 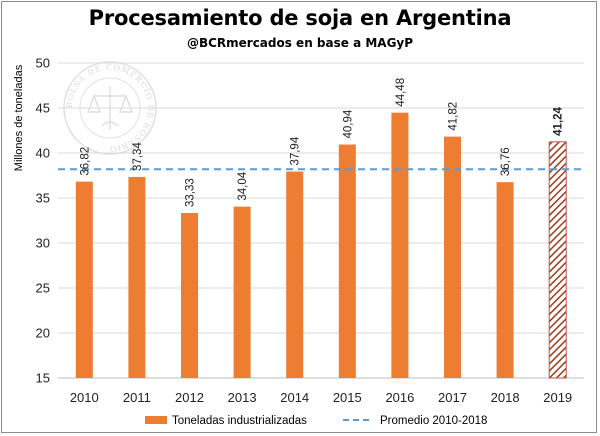 What do you see at coordinates (43, 378) in the screenshot?
I see `y-tick-label: 15` at bounding box center [43, 378].